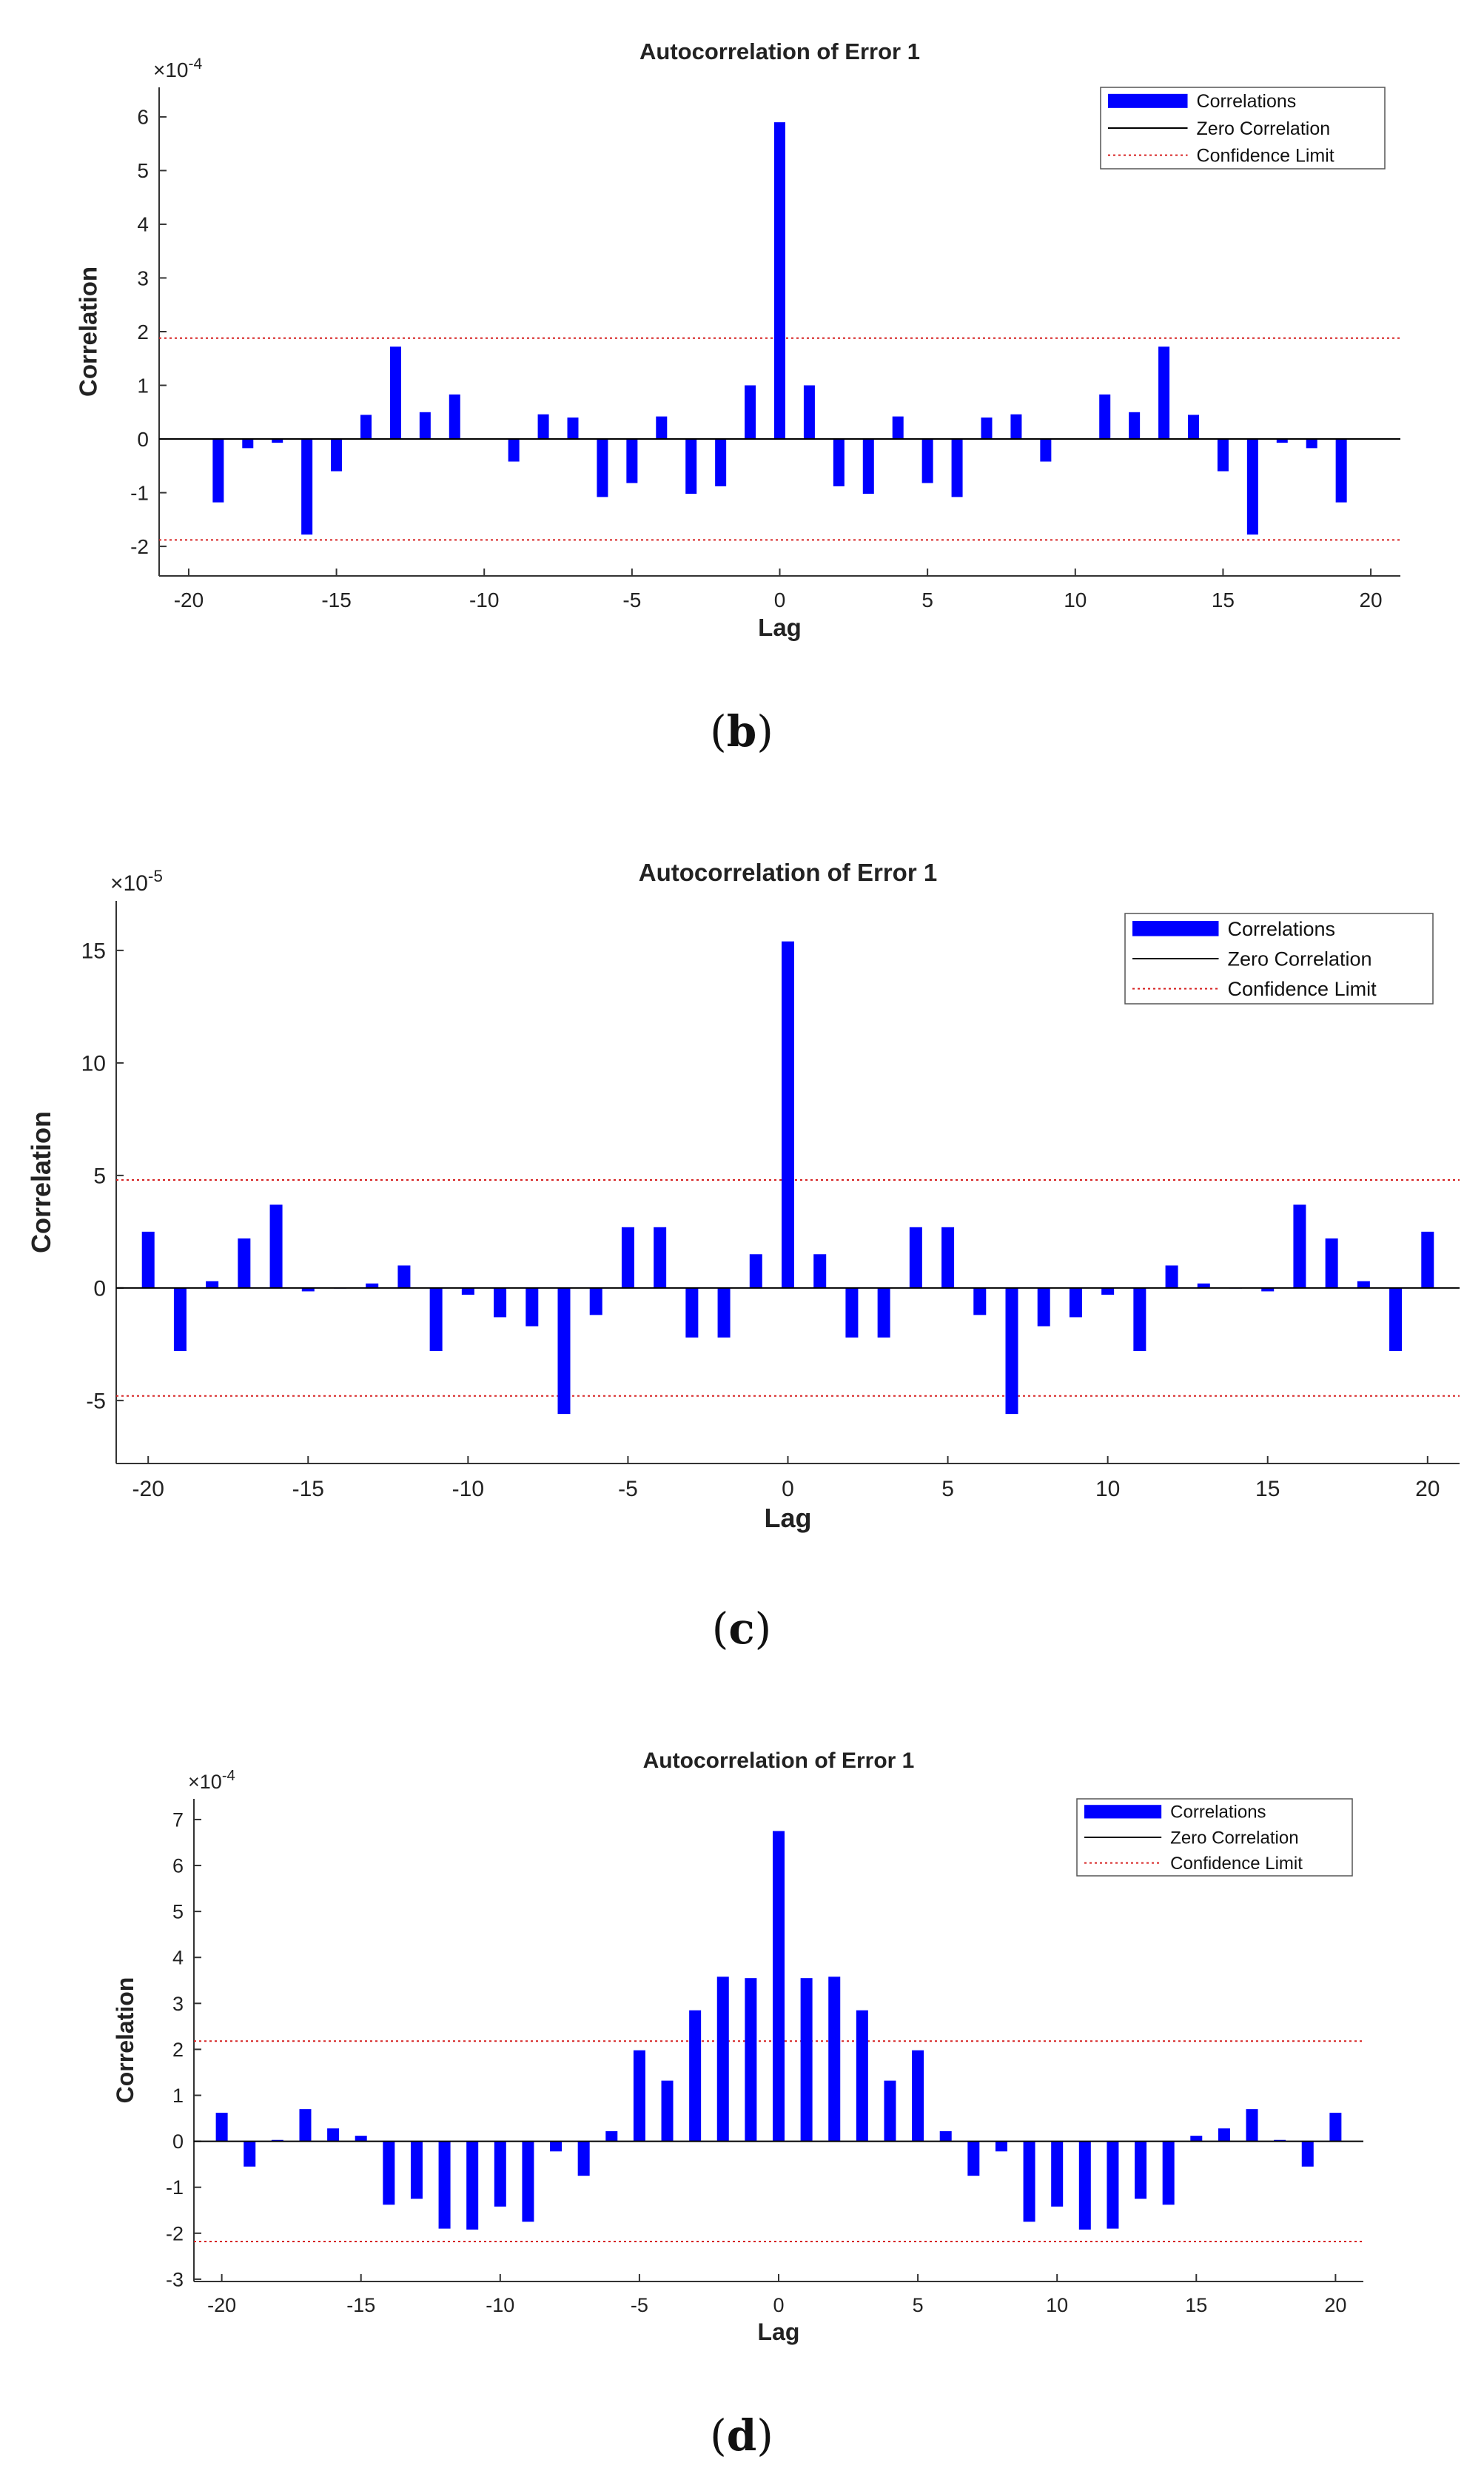 This screenshot has height=2471, width=1484. What do you see at coordinates (178, 1865) in the screenshot?
I see `y-tick-label: 6` at bounding box center [178, 1865].